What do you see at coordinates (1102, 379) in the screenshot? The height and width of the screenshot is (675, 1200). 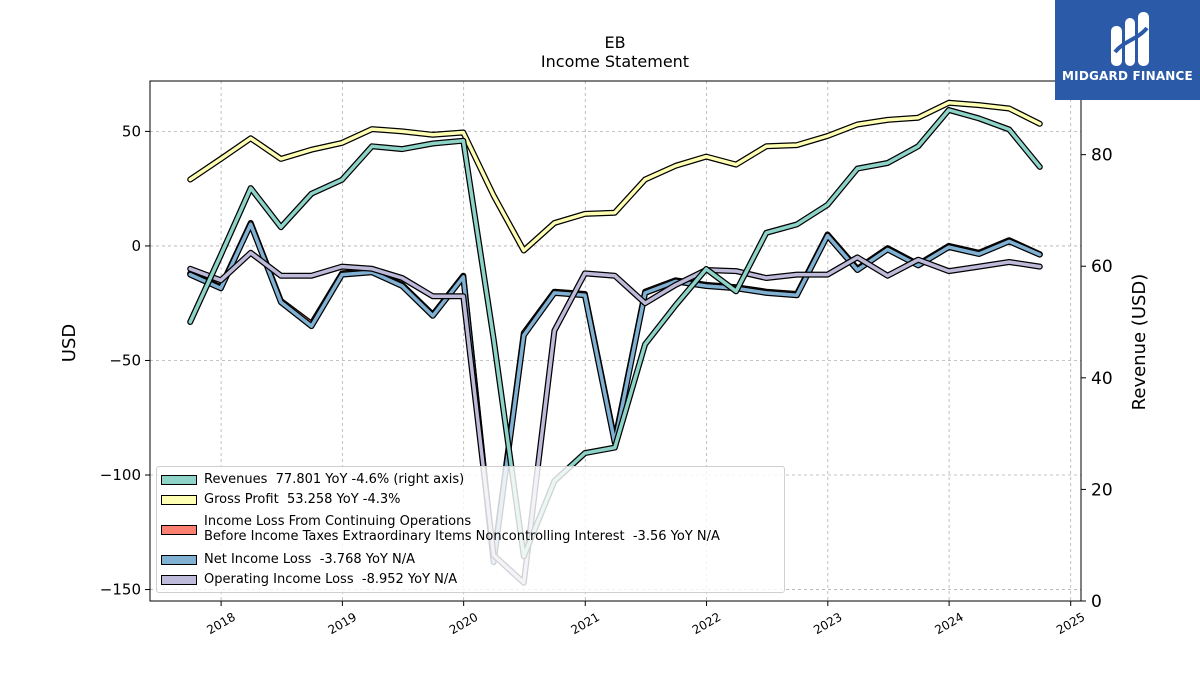 I see `right-y-tick-label: 40` at bounding box center [1102, 379].